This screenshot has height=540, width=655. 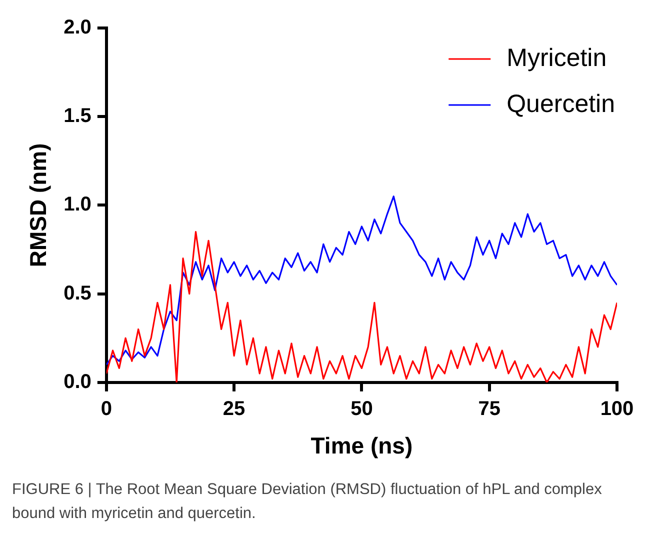 I want to click on y-tick-label: 1.5, so click(x=78, y=116).